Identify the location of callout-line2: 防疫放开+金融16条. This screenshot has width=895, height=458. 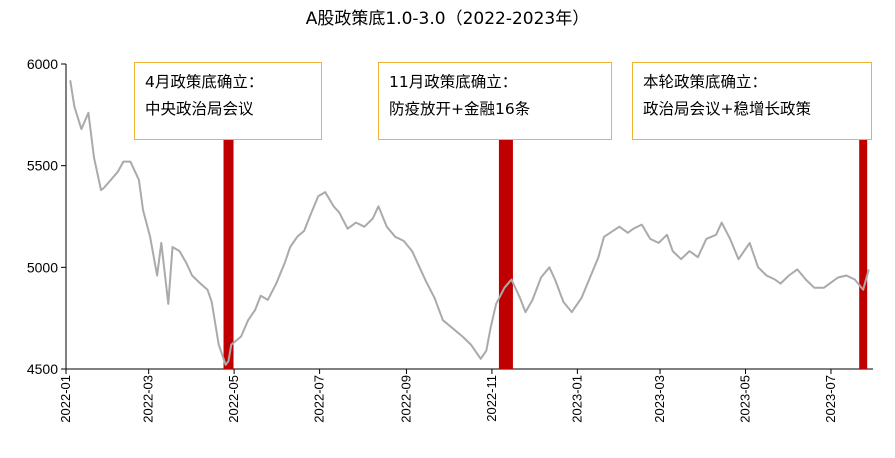
(460, 109).